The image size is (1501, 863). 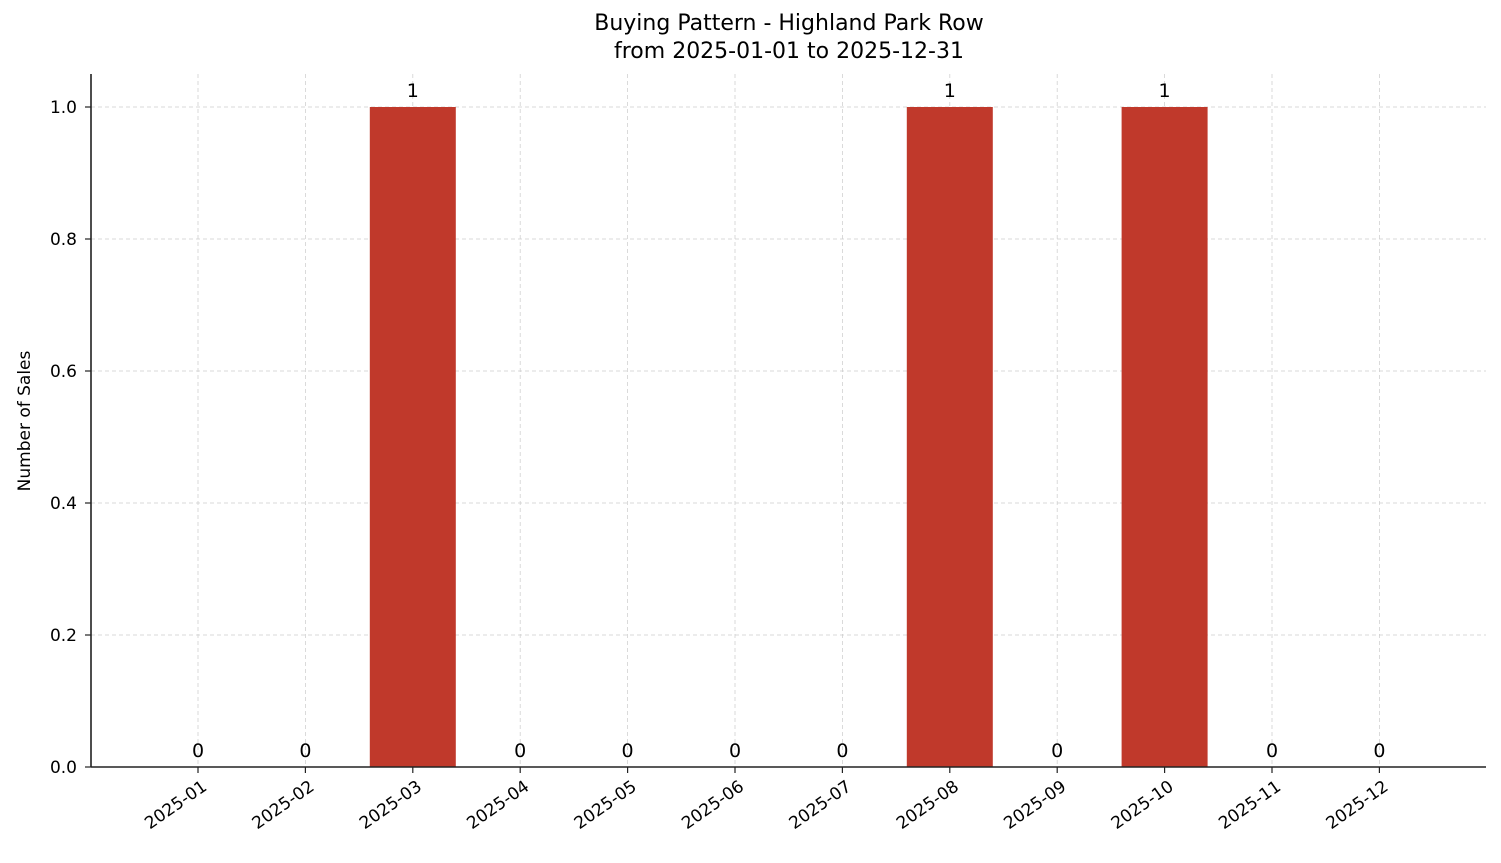 What do you see at coordinates (63, 108) in the screenshot?
I see `y-tick-label: 1.0` at bounding box center [63, 108].